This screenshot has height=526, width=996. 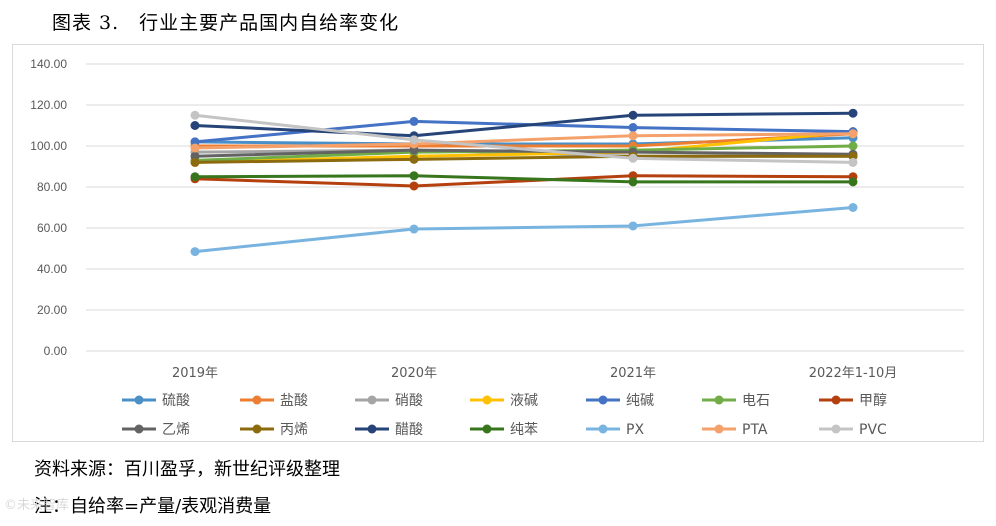 I want to click on x-tick-label: 2021年, so click(x=633, y=373).